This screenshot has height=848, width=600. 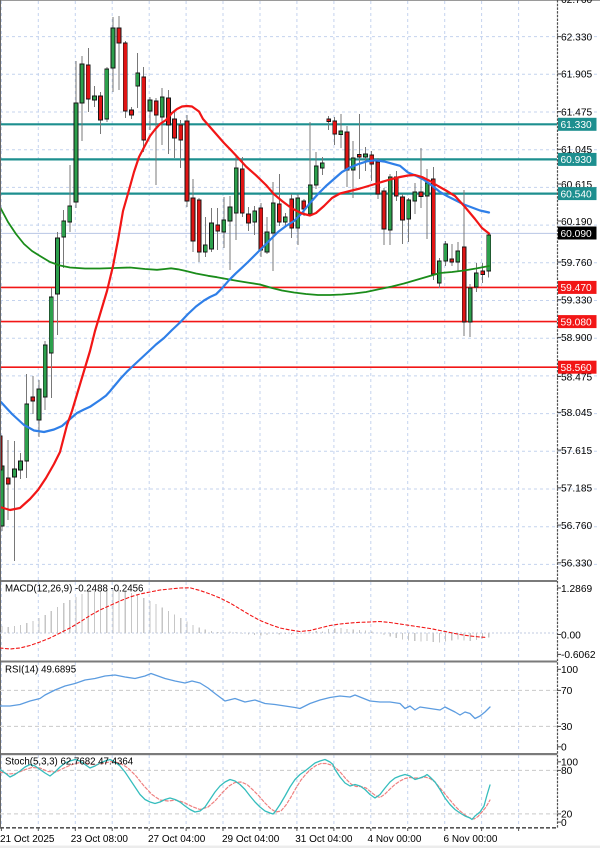 What do you see at coordinates (576, 322) in the screenshot?
I see `svg-text: 59.080` at bounding box center [576, 322].